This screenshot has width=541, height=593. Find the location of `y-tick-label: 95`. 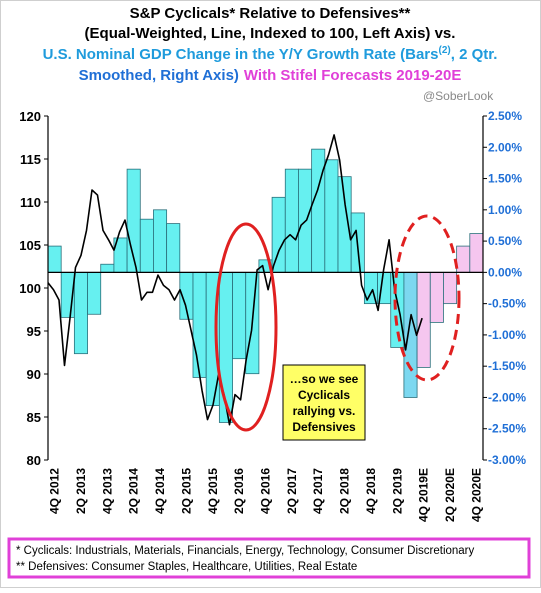

y-tick-label: 95 is located at coordinates (34, 331).